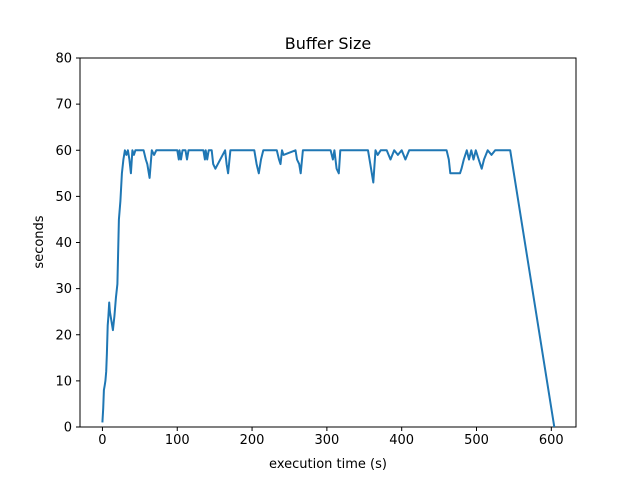 The height and width of the screenshot is (480, 640). I want to click on y-tick-label: 50, so click(63, 197).